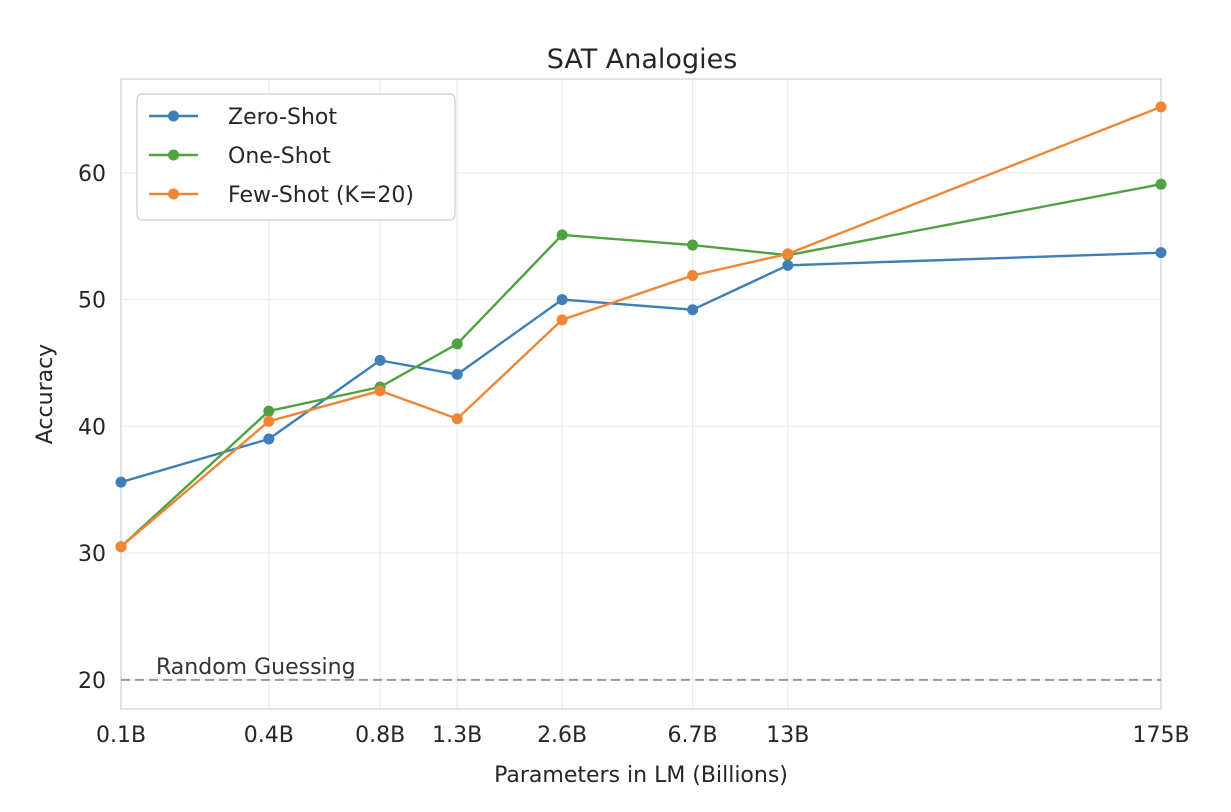  What do you see at coordinates (92, 554) in the screenshot?
I see `y-tick-label: 30` at bounding box center [92, 554].